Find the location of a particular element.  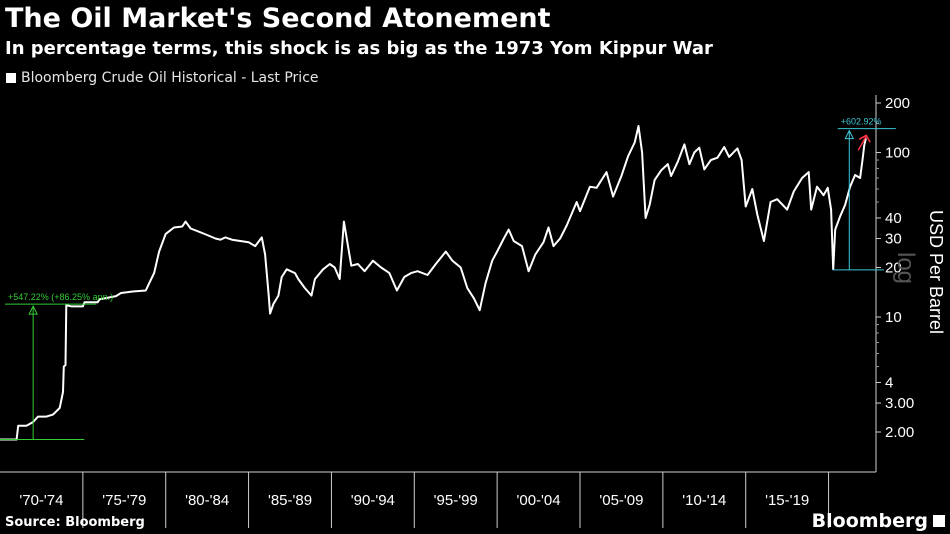

y-tick-label: 4 is located at coordinates (889, 382).